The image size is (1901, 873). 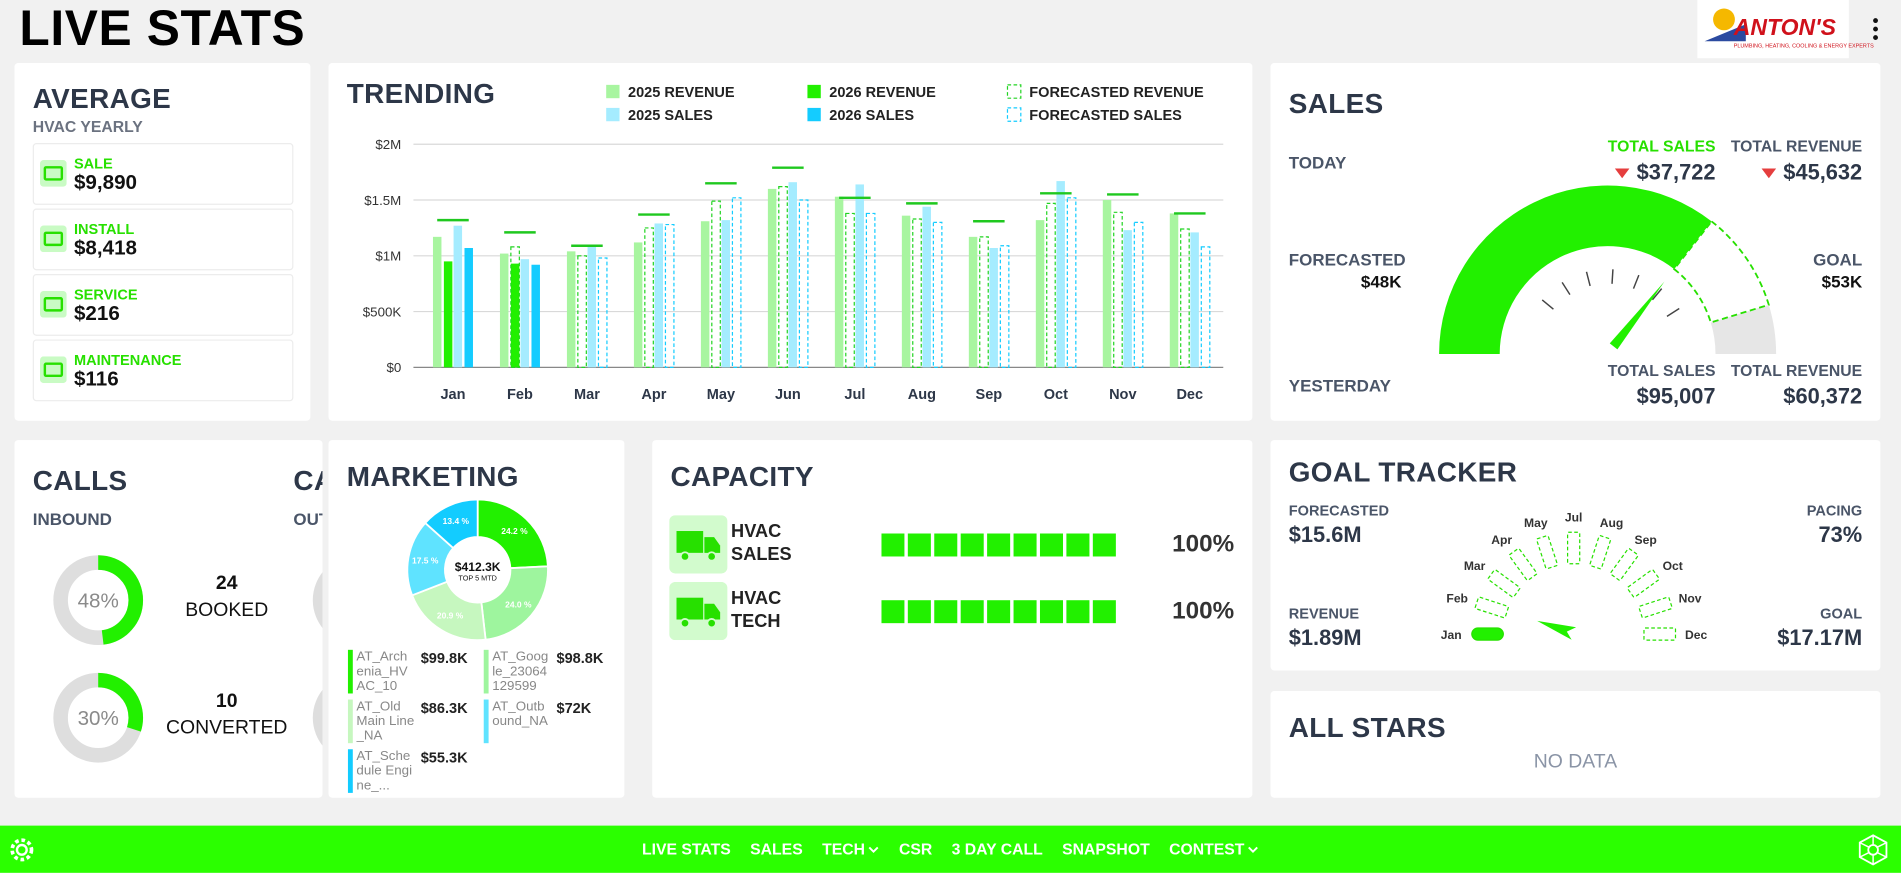 I want to click on metric-value: $95,007, so click(x=1676, y=396).